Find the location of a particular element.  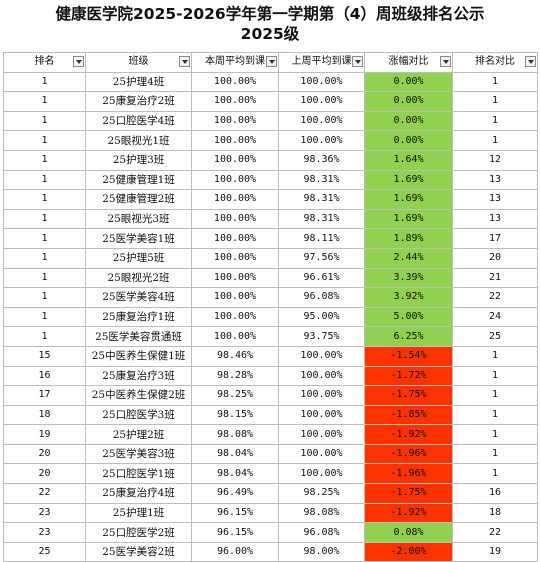

class-cell: 25中医养生保健1班 is located at coordinates (138, 356).